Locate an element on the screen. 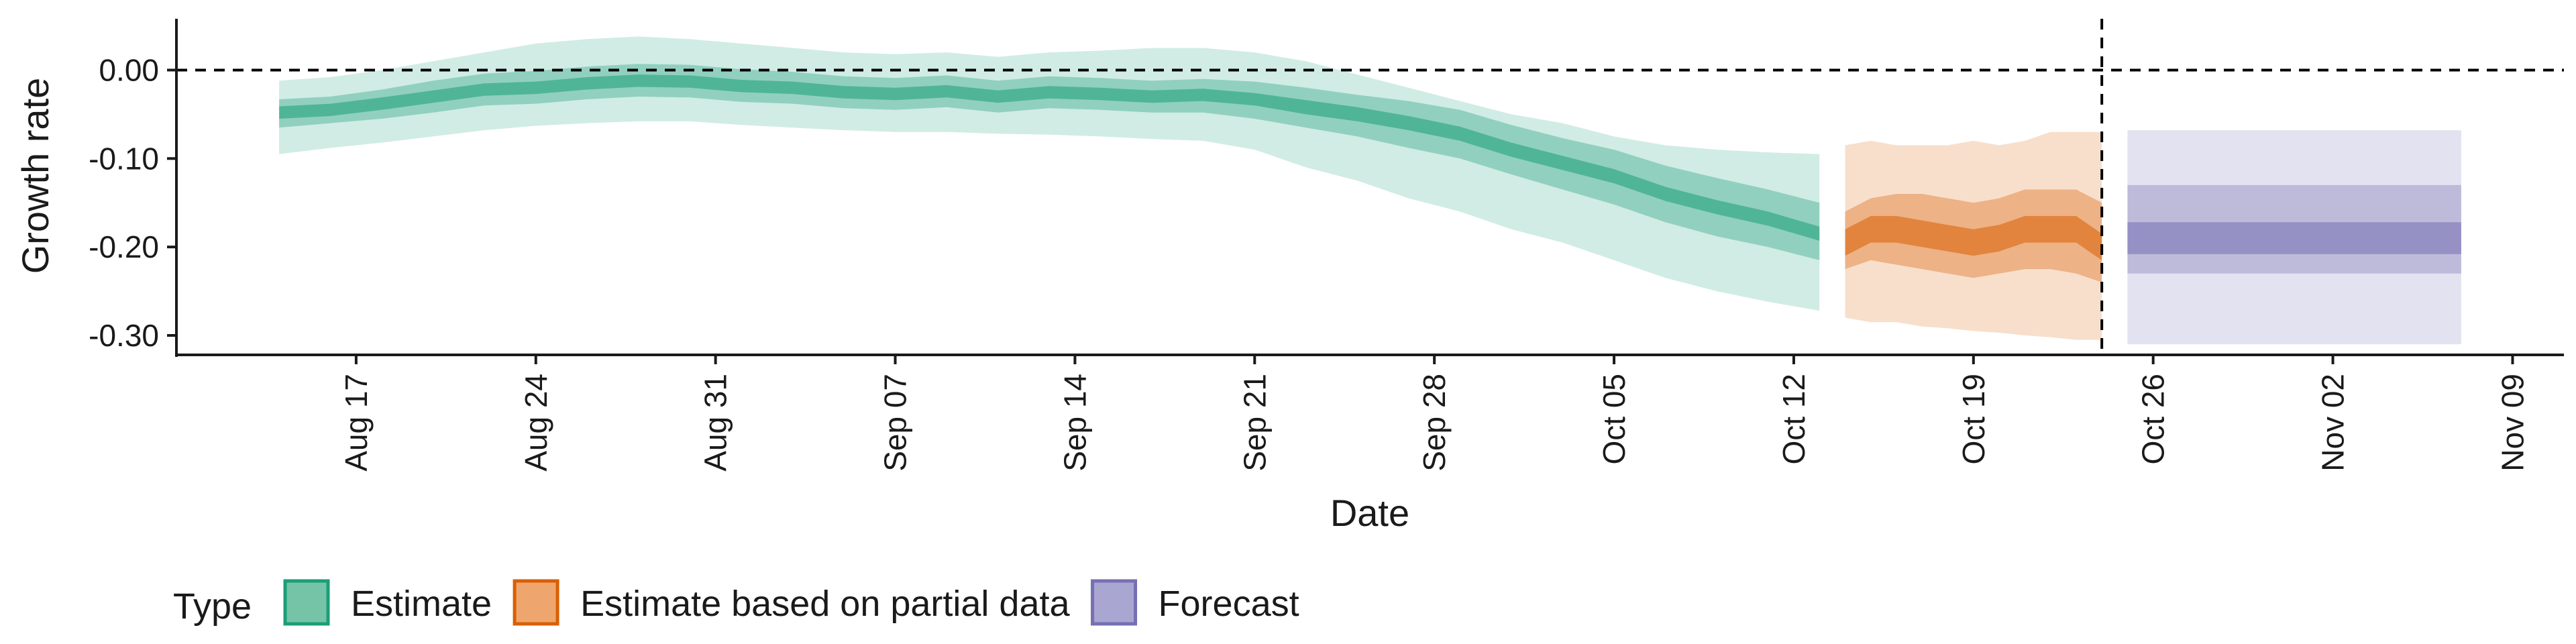 This screenshot has height=644, width=2576. y-tick-label: 0.00 is located at coordinates (129, 69).